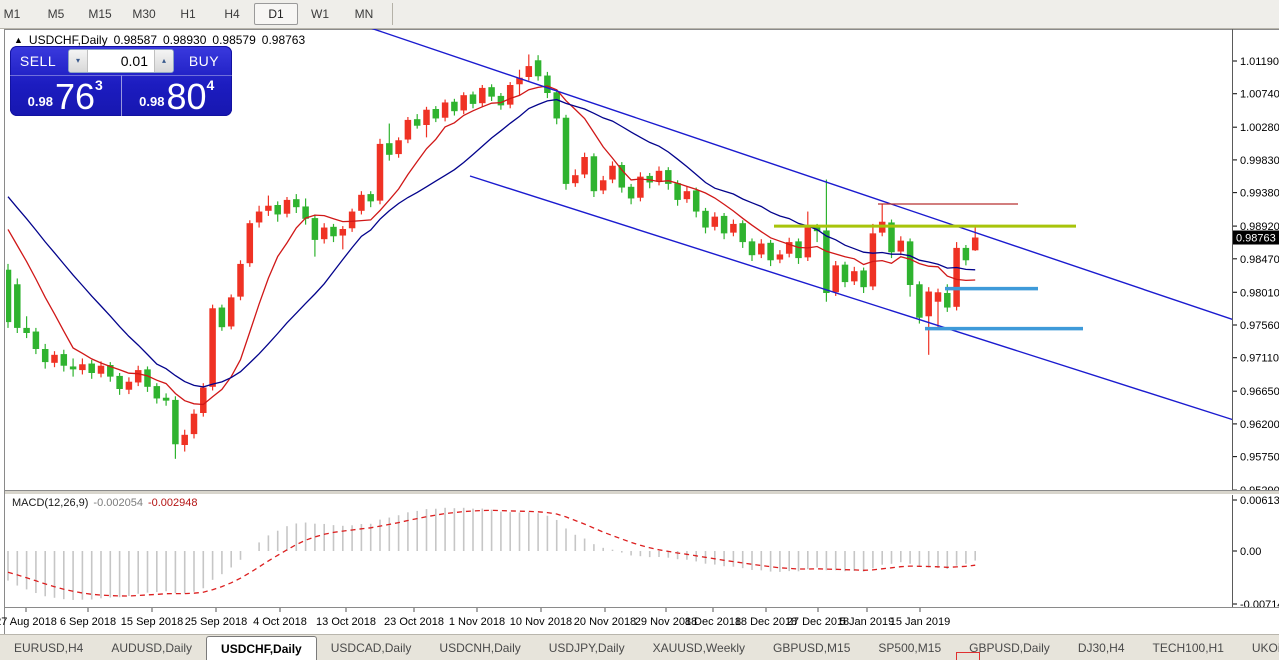 Image resolution: width=1279 pixels, height=660 pixels. I want to click on toolbar-separator, so click(392, 14).